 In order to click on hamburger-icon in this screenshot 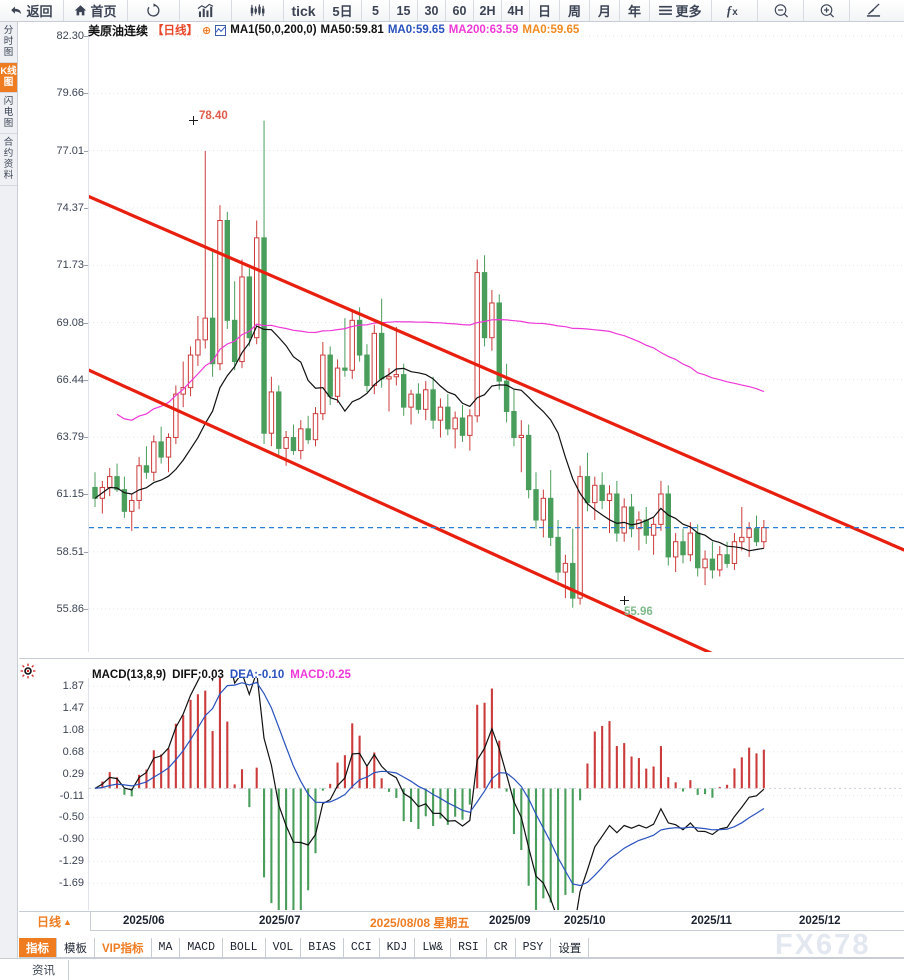, I will do `click(666, 10)`.